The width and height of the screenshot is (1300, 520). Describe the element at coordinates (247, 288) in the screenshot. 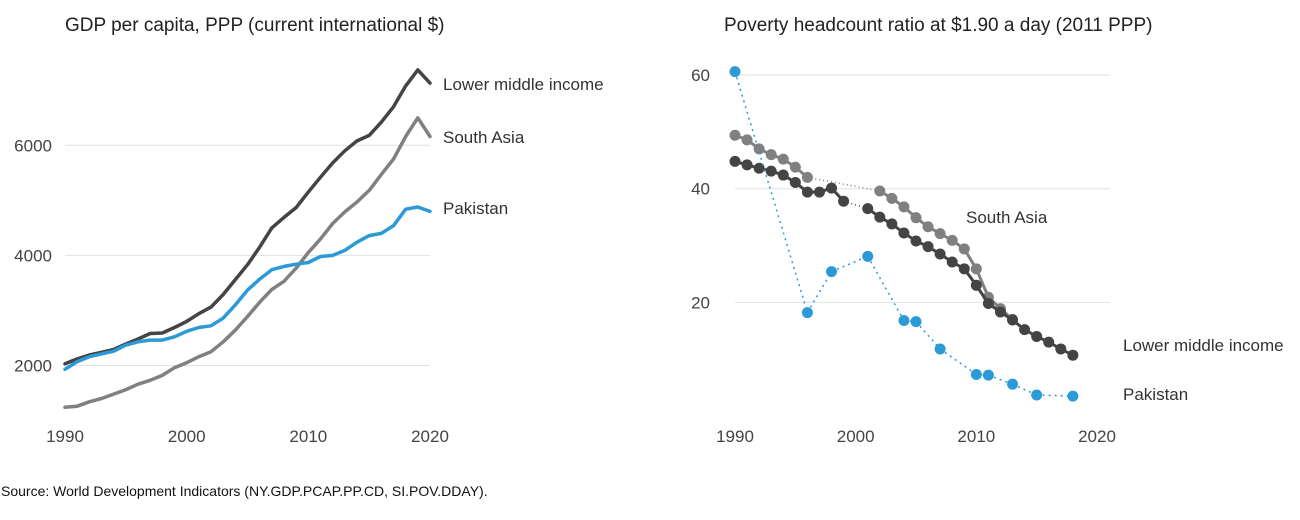

I see `series-line-pakistan` at that location.